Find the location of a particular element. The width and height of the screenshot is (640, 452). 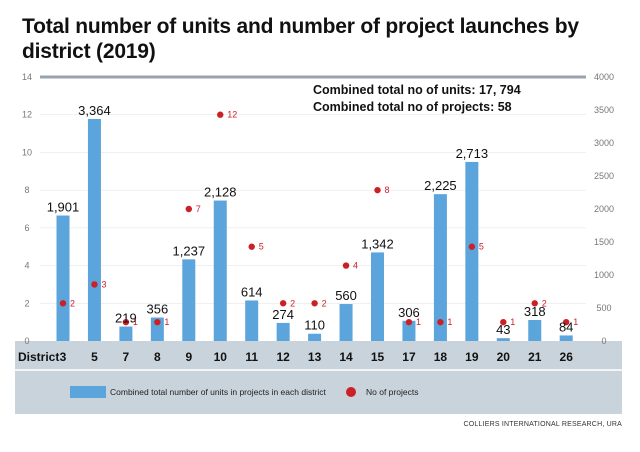

category-label: 9 is located at coordinates (188, 357).